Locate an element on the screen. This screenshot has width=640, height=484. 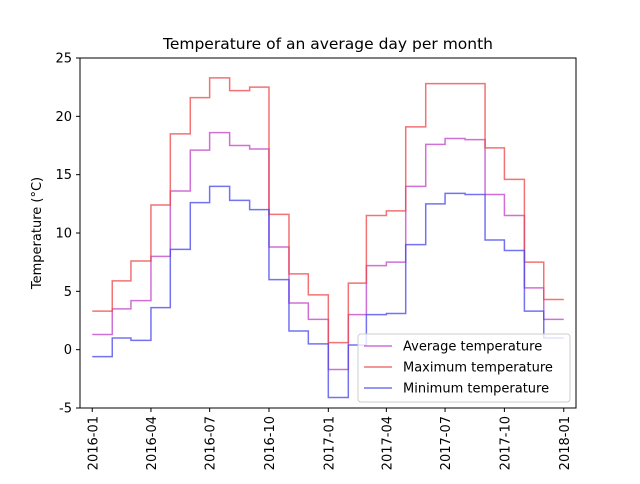
x-tick-label: 2016-10 is located at coordinates (270, 443).